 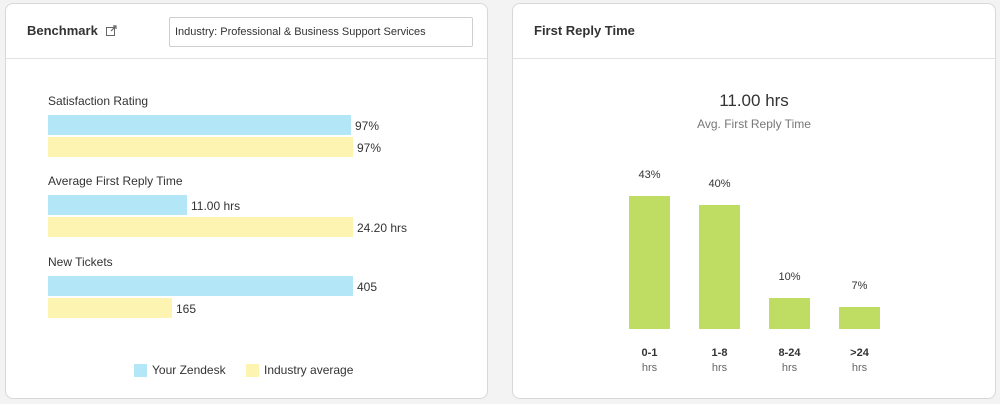 What do you see at coordinates (200, 147) in the screenshot?
I see `bar-industry-satisfaction` at bounding box center [200, 147].